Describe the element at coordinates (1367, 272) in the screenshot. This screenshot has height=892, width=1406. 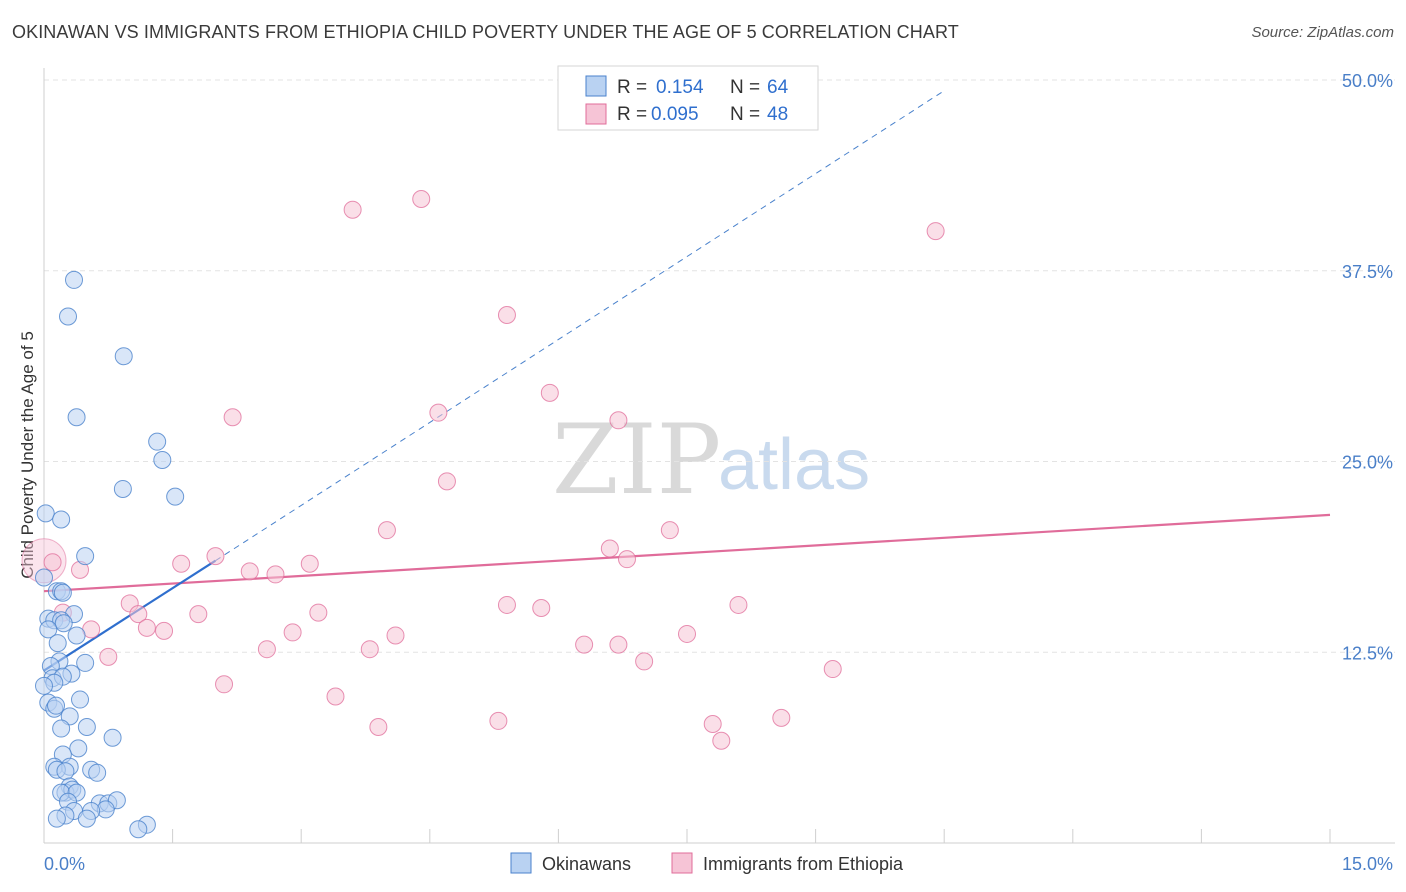
I see `y-tick-label: 37.5%` at that location.